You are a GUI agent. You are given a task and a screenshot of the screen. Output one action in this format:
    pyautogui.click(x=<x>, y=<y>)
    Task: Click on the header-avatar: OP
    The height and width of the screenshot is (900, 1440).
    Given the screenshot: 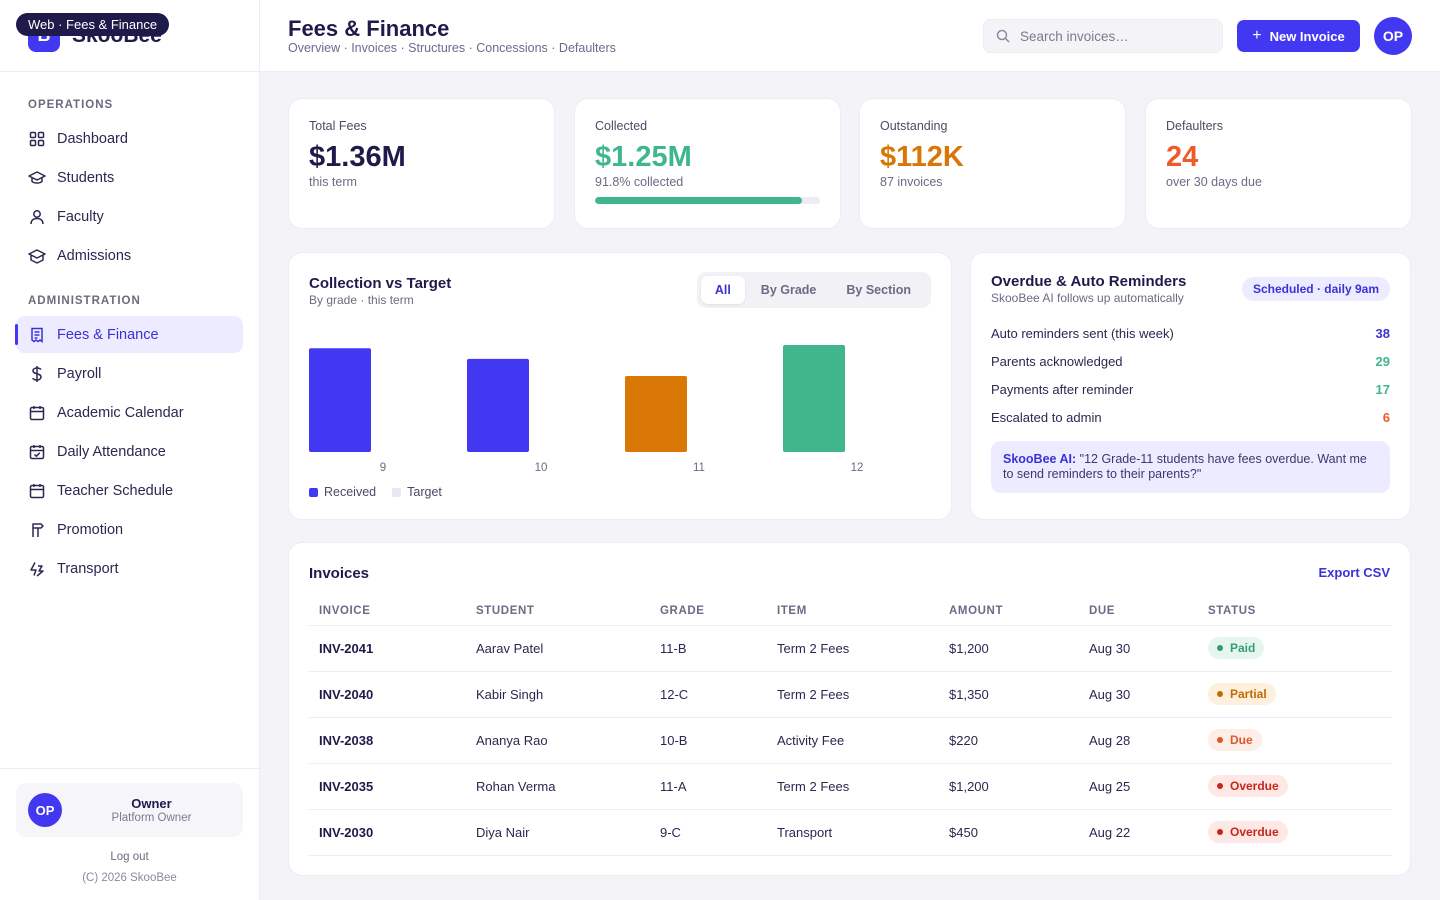 What is the action you would take?
    pyautogui.click(x=1393, y=36)
    